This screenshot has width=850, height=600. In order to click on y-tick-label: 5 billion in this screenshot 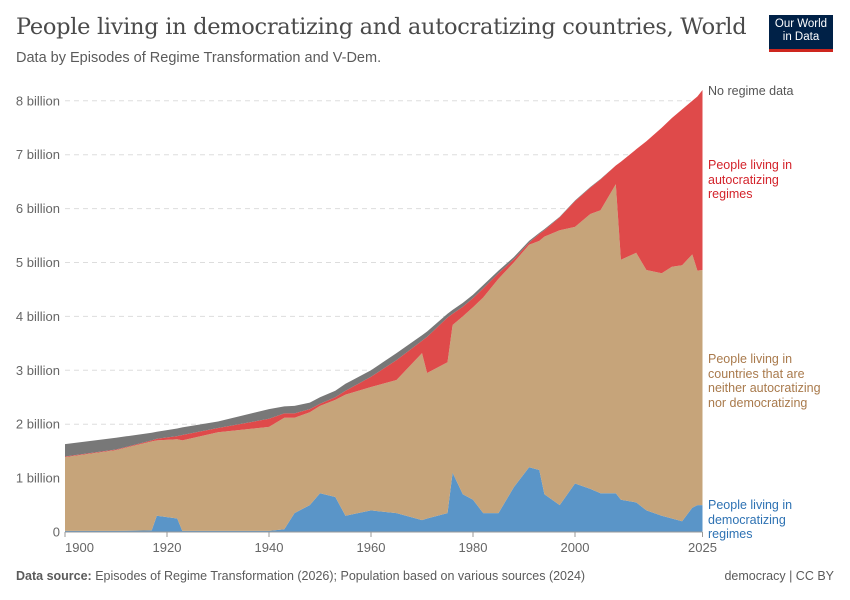, I will do `click(38, 262)`.